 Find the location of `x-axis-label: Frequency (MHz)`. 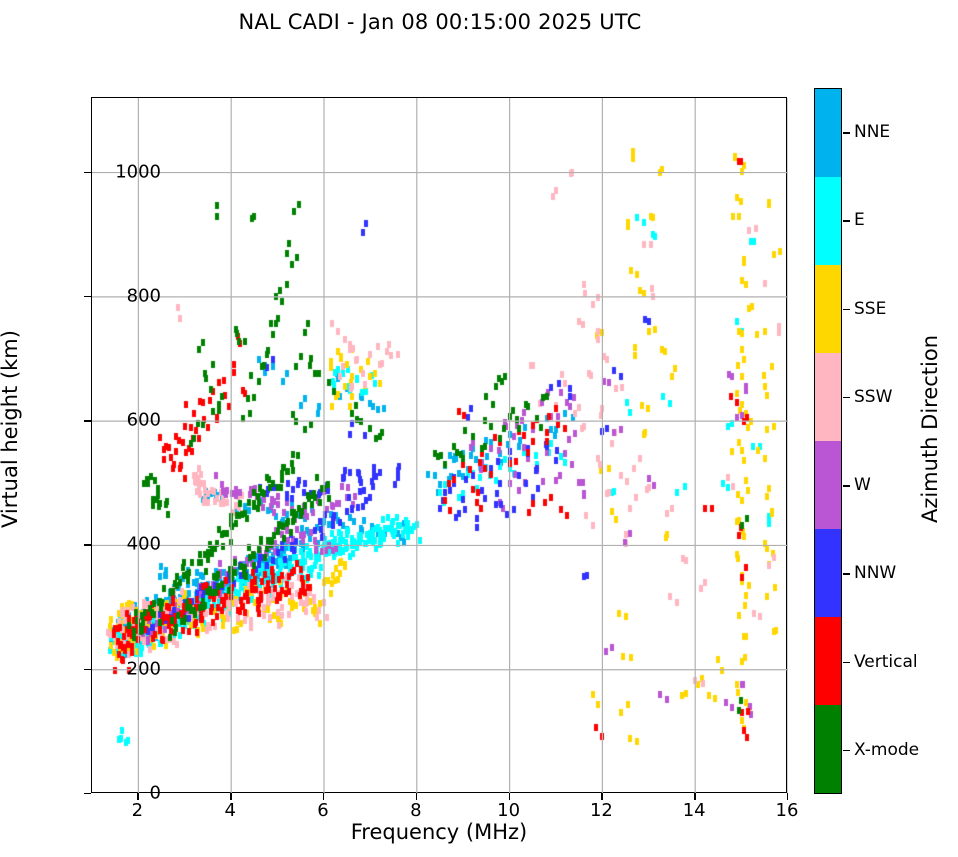

x-axis-label: Frequency (MHz) is located at coordinates (439, 832).